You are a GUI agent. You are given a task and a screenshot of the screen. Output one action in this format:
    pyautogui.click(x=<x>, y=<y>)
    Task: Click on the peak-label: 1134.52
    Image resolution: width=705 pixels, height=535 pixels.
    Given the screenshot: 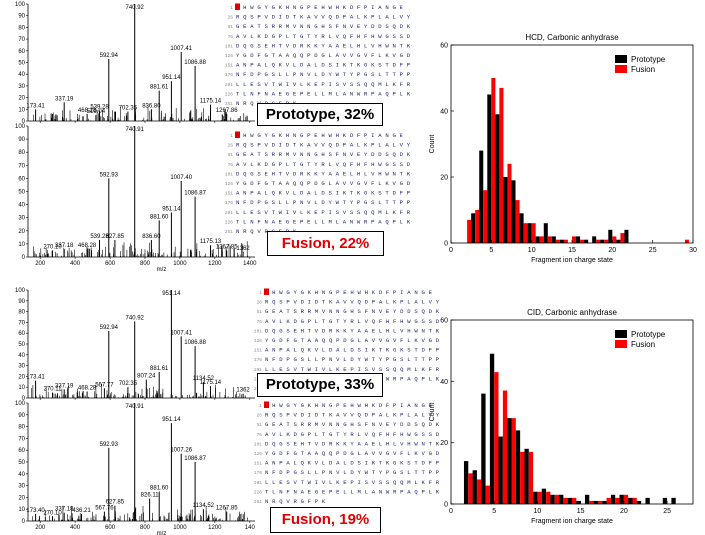 What is the action you would take?
    pyautogui.click(x=204, y=379)
    